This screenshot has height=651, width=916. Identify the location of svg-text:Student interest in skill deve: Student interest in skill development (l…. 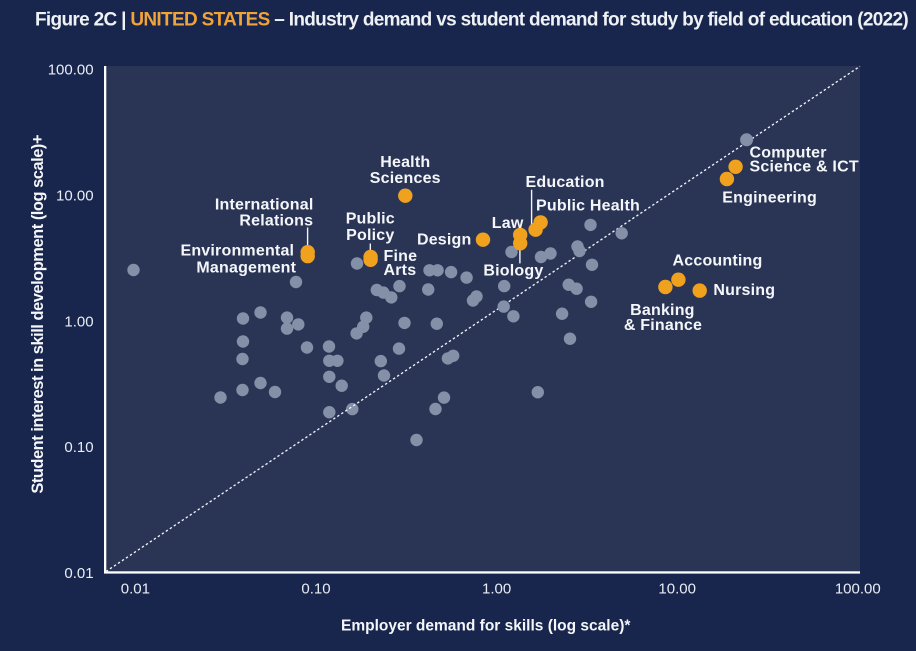
(38, 314).